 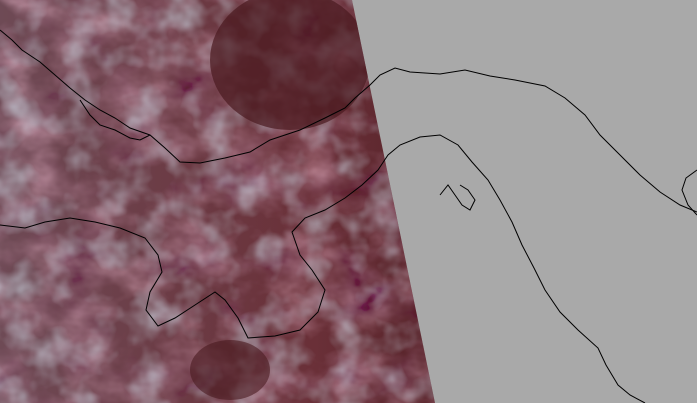 I want to click on coastline-bay, so click(x=115, y=120).